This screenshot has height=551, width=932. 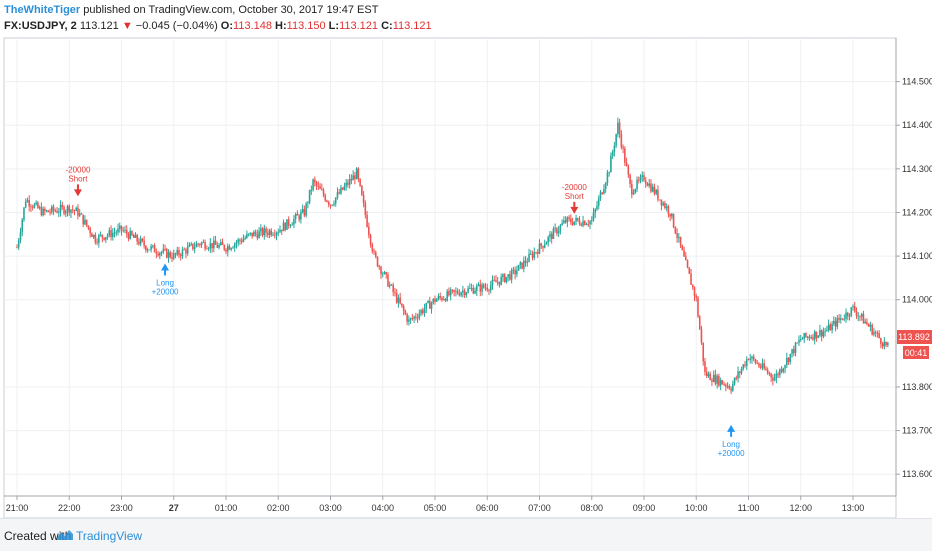 What do you see at coordinates (914, 344) in the screenshot?
I see `last-price-tag: 113.892 00:41` at bounding box center [914, 344].